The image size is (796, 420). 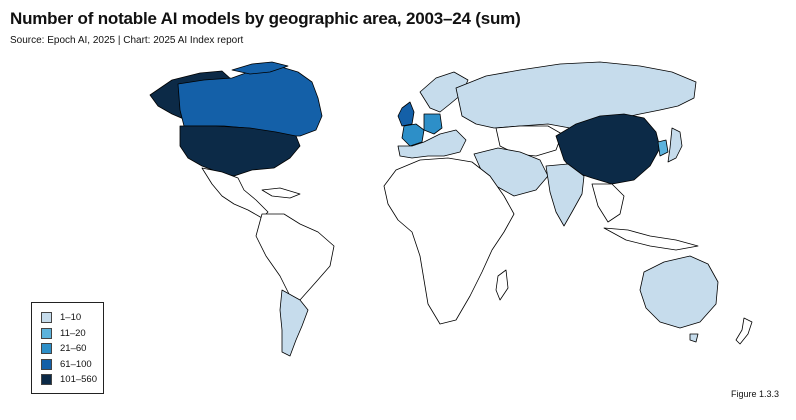 What do you see at coordinates (413, 135) in the screenshot?
I see `region-france` at bounding box center [413, 135].